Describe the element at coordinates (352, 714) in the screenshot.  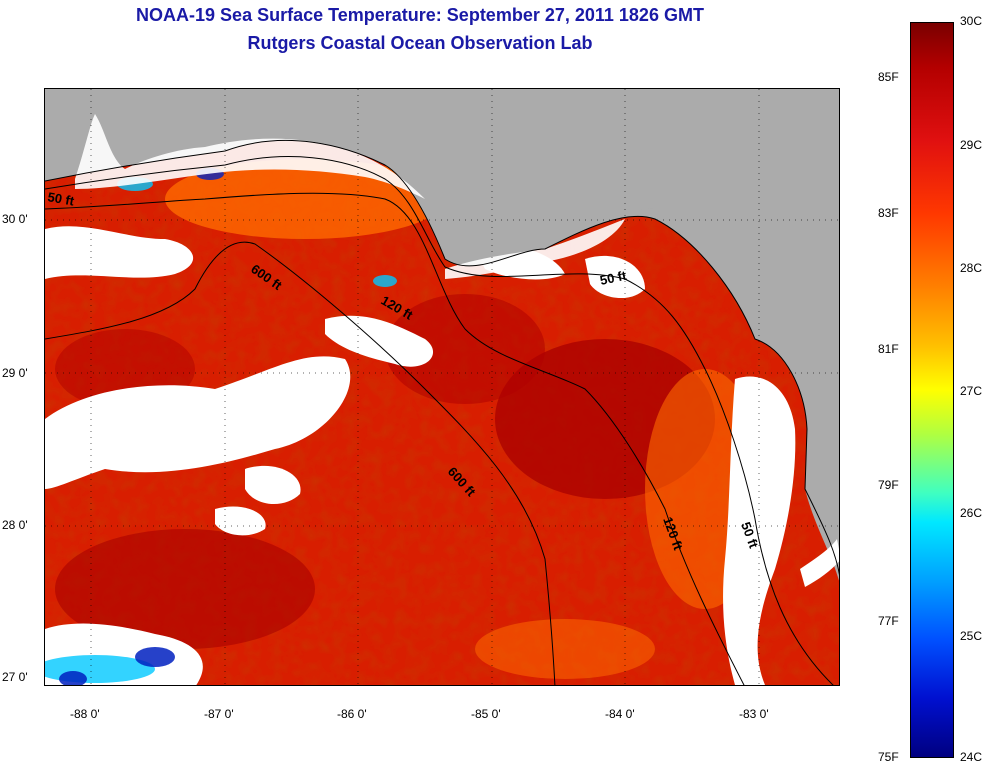
I see `lon-label: -86 0'` at that location.